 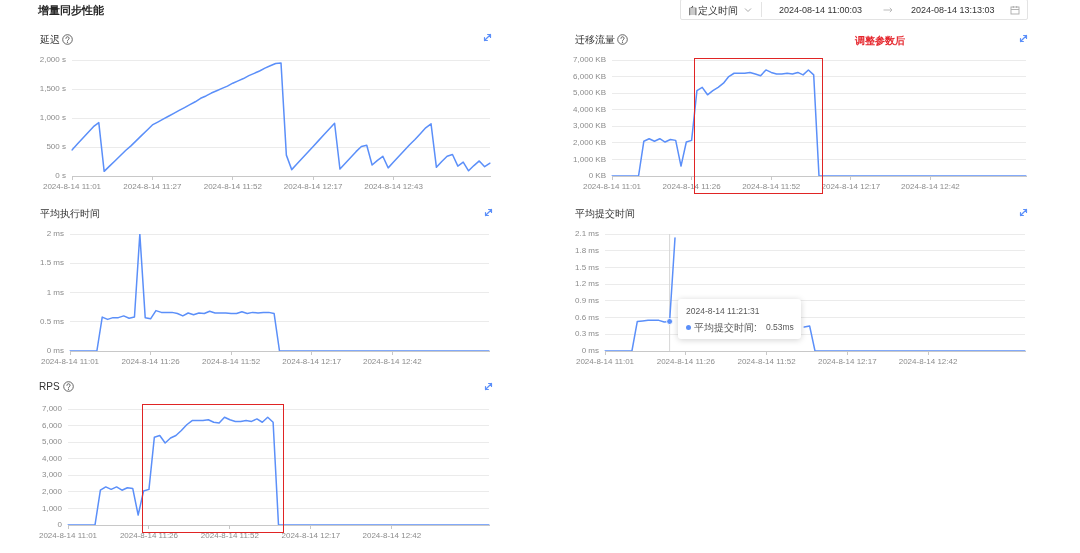 What do you see at coordinates (56, 147) in the screenshot?
I see `y-tick-label: 500 s` at bounding box center [56, 147].